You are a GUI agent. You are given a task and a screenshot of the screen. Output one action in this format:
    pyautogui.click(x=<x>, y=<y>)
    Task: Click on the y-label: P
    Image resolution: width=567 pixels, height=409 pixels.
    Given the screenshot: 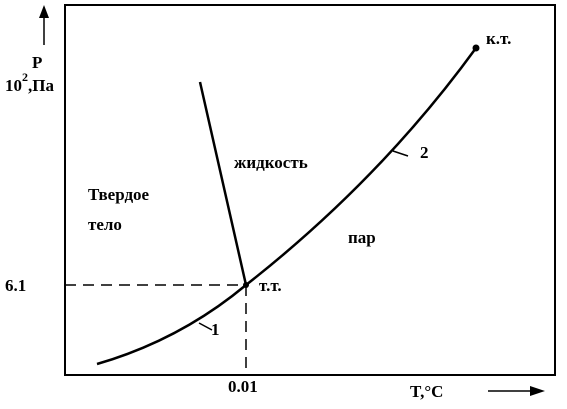 What is the action you would take?
    pyautogui.click(x=37, y=62)
    